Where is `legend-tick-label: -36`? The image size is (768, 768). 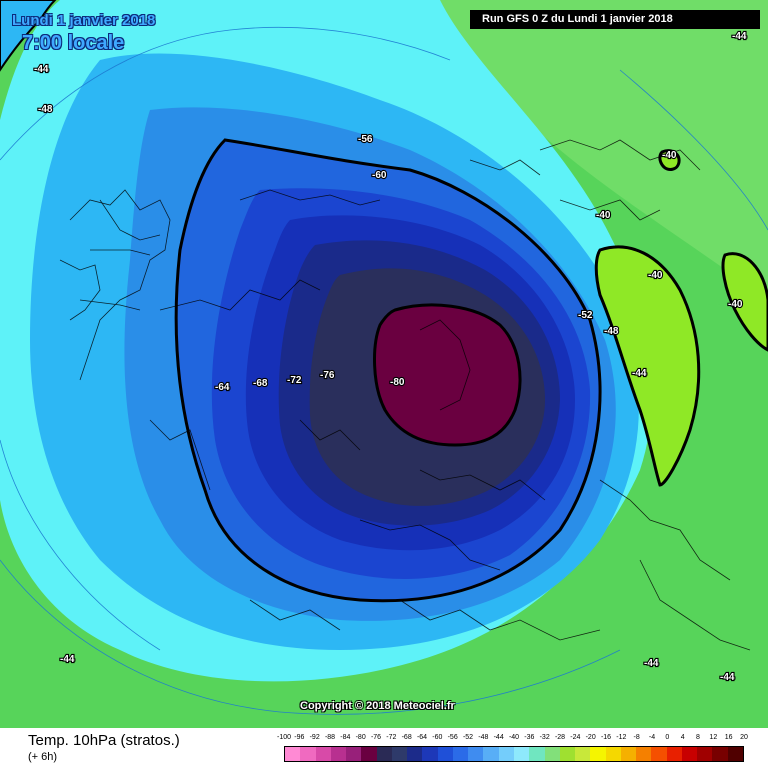 legend-tick-label: -36 is located at coordinates (529, 737).